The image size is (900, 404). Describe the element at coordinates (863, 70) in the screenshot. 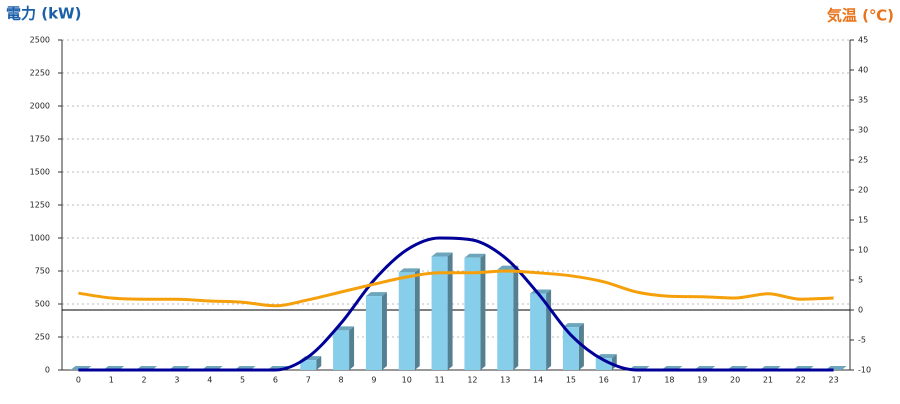

I see `y2-tick-label: 40` at that location.